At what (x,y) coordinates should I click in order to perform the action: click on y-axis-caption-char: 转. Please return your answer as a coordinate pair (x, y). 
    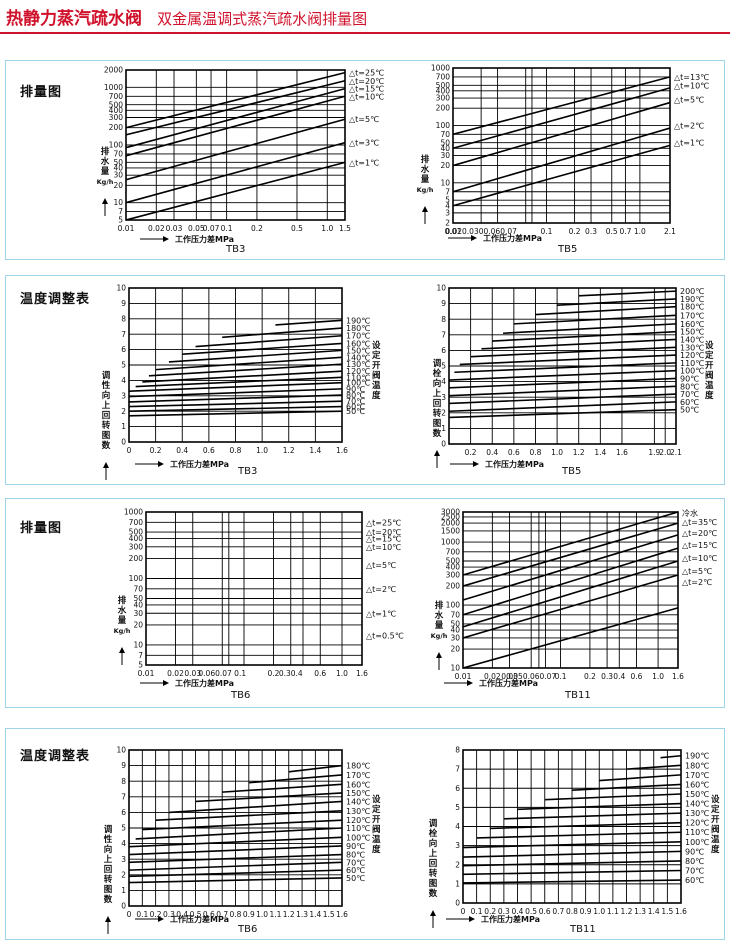
    Looking at the image, I should click on (106, 425).